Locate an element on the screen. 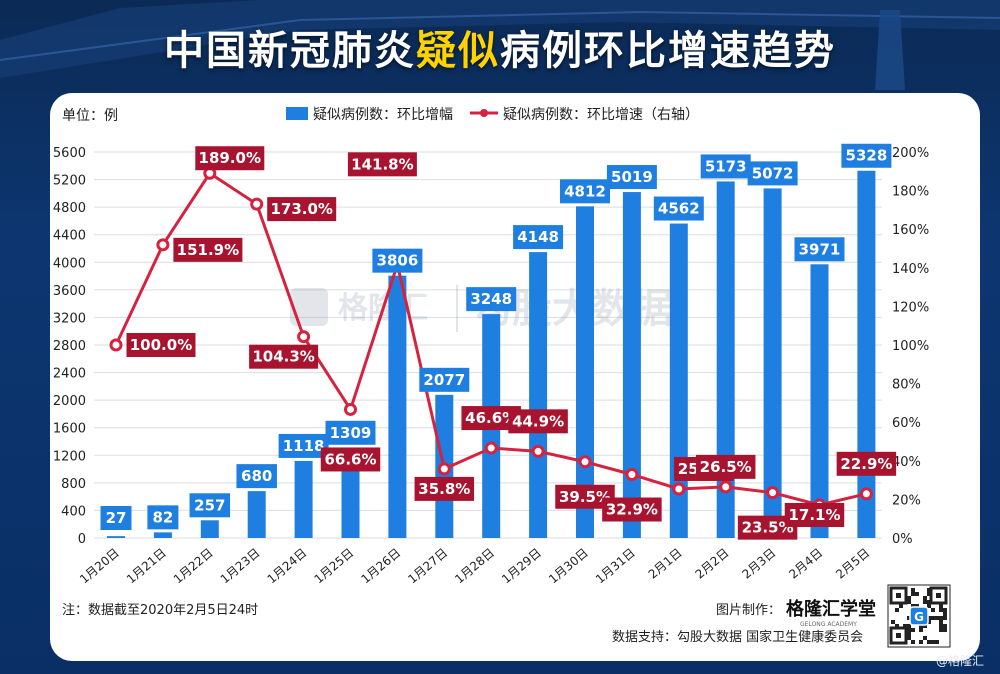 Image resolution: width=1000 pixels, height=674 pixels. x-tick-label: 2月3日 is located at coordinates (758, 564).